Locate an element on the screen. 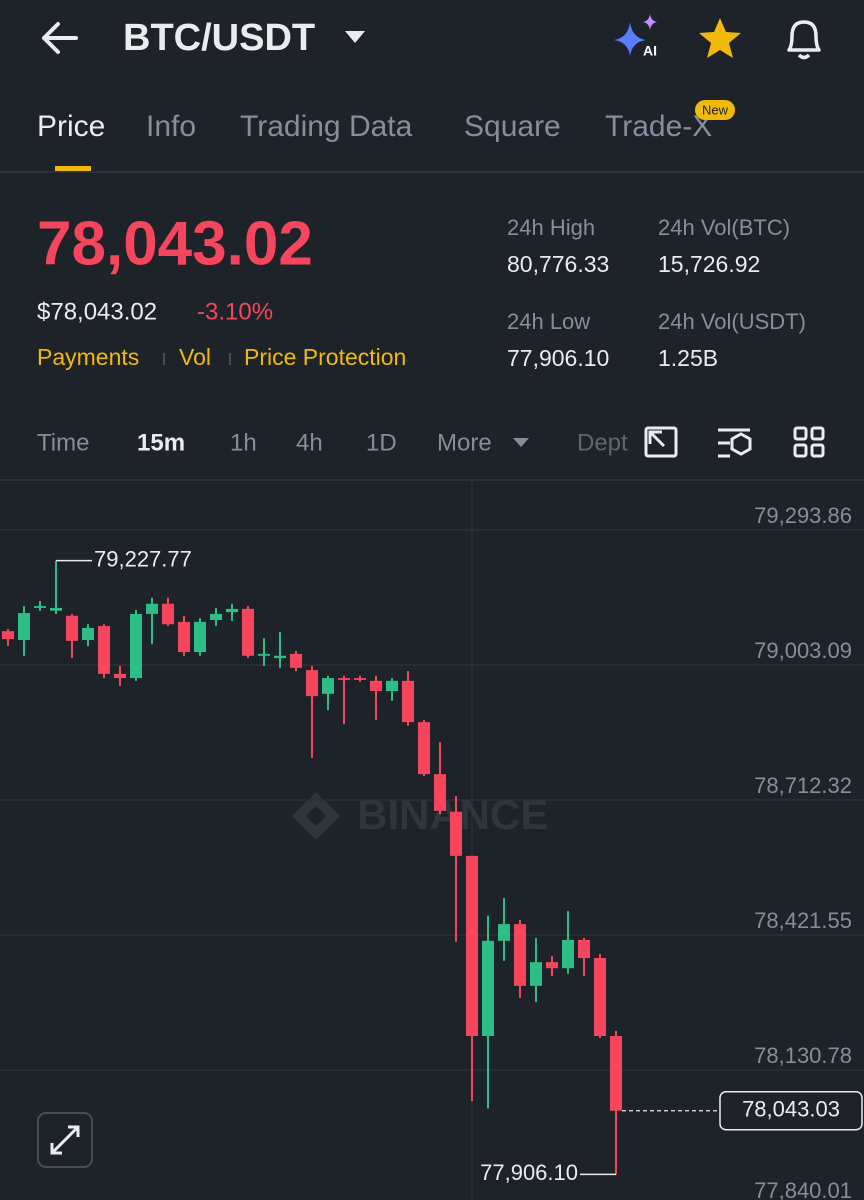 The width and height of the screenshot is (864, 1200). interval: 4h is located at coordinates (309, 442).